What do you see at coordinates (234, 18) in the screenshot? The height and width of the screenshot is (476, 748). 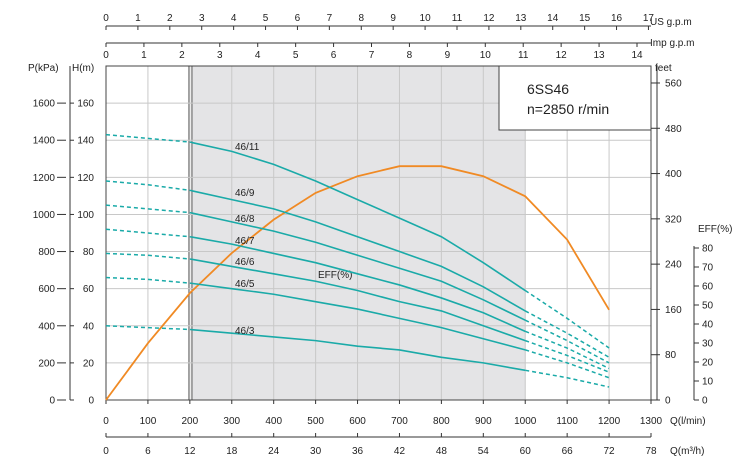 I see `usgpm-tick-label: 4` at bounding box center [234, 18].